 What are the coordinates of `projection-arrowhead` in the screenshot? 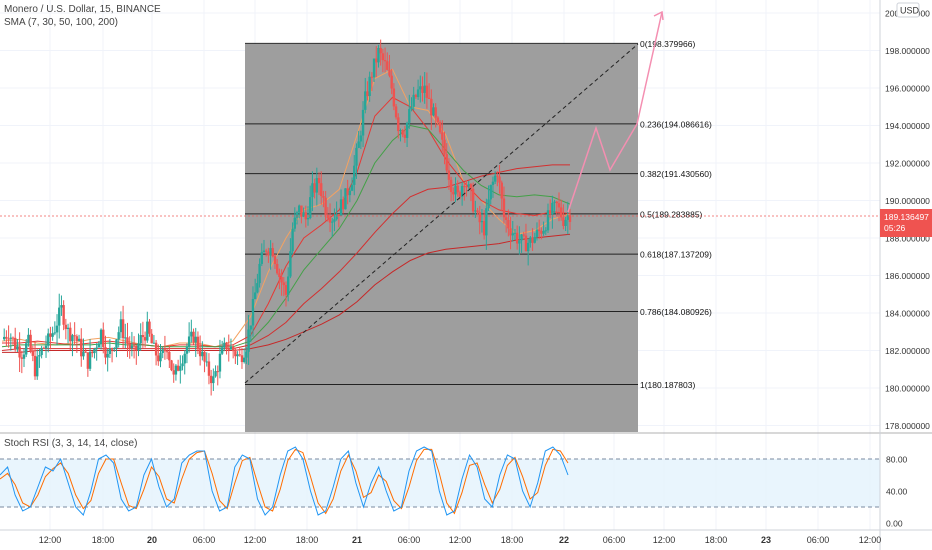 It's located at (658, 15).